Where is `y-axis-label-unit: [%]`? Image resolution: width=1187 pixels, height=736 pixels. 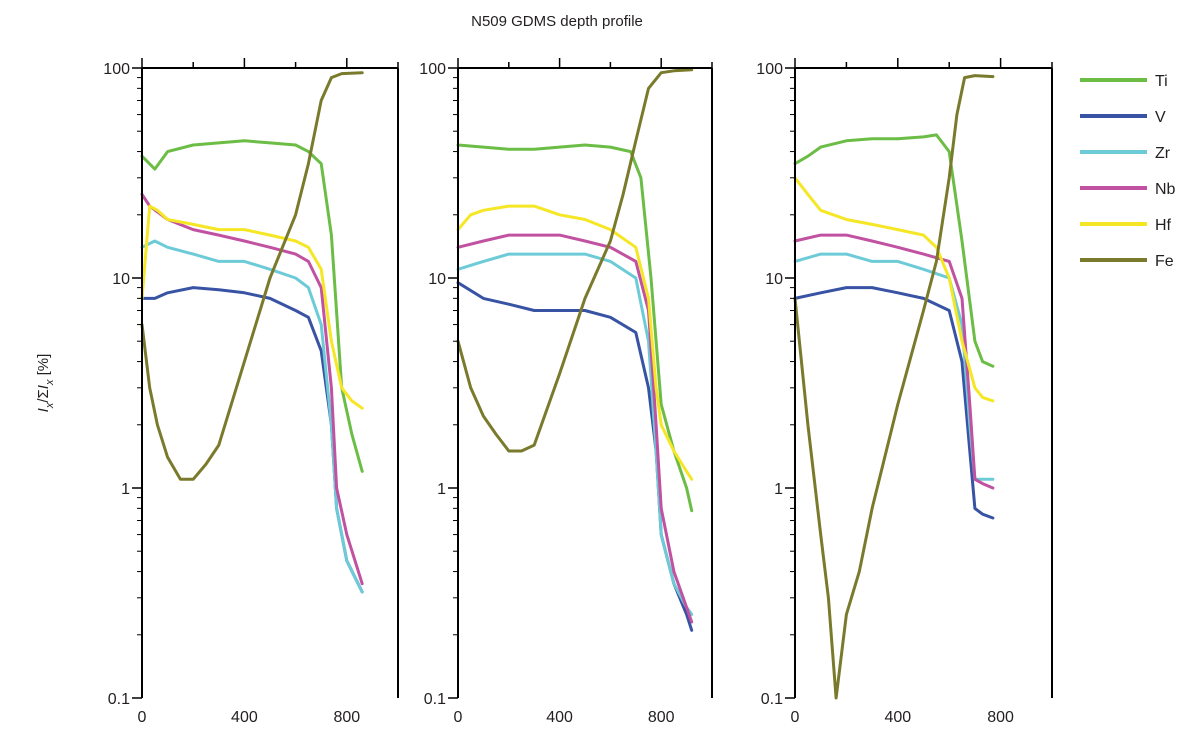
y-axis-label-unit: [%] is located at coordinates (43, 367).